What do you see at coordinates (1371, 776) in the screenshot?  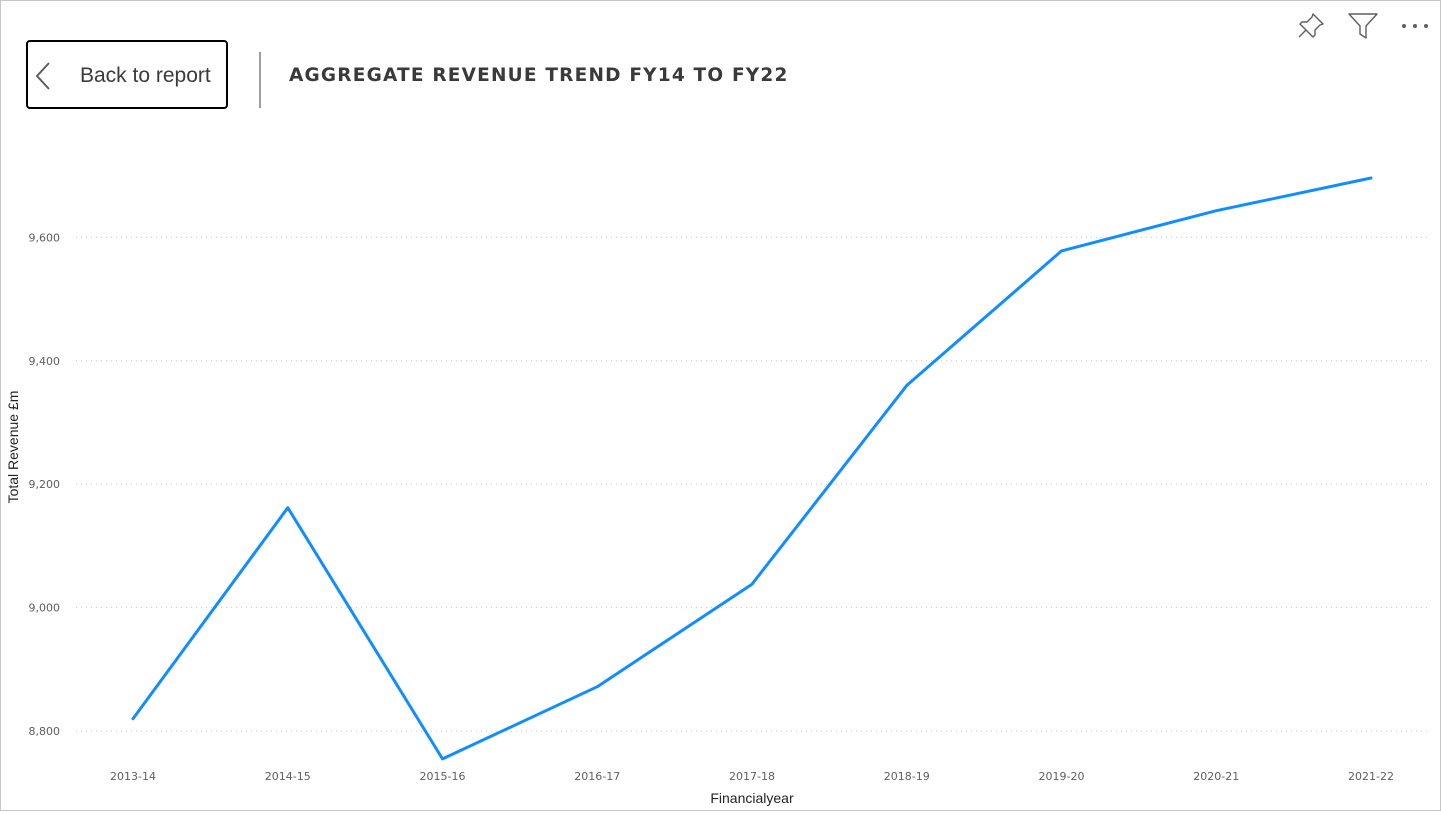 I see `x-tick-label: 2021-22` at bounding box center [1371, 776].